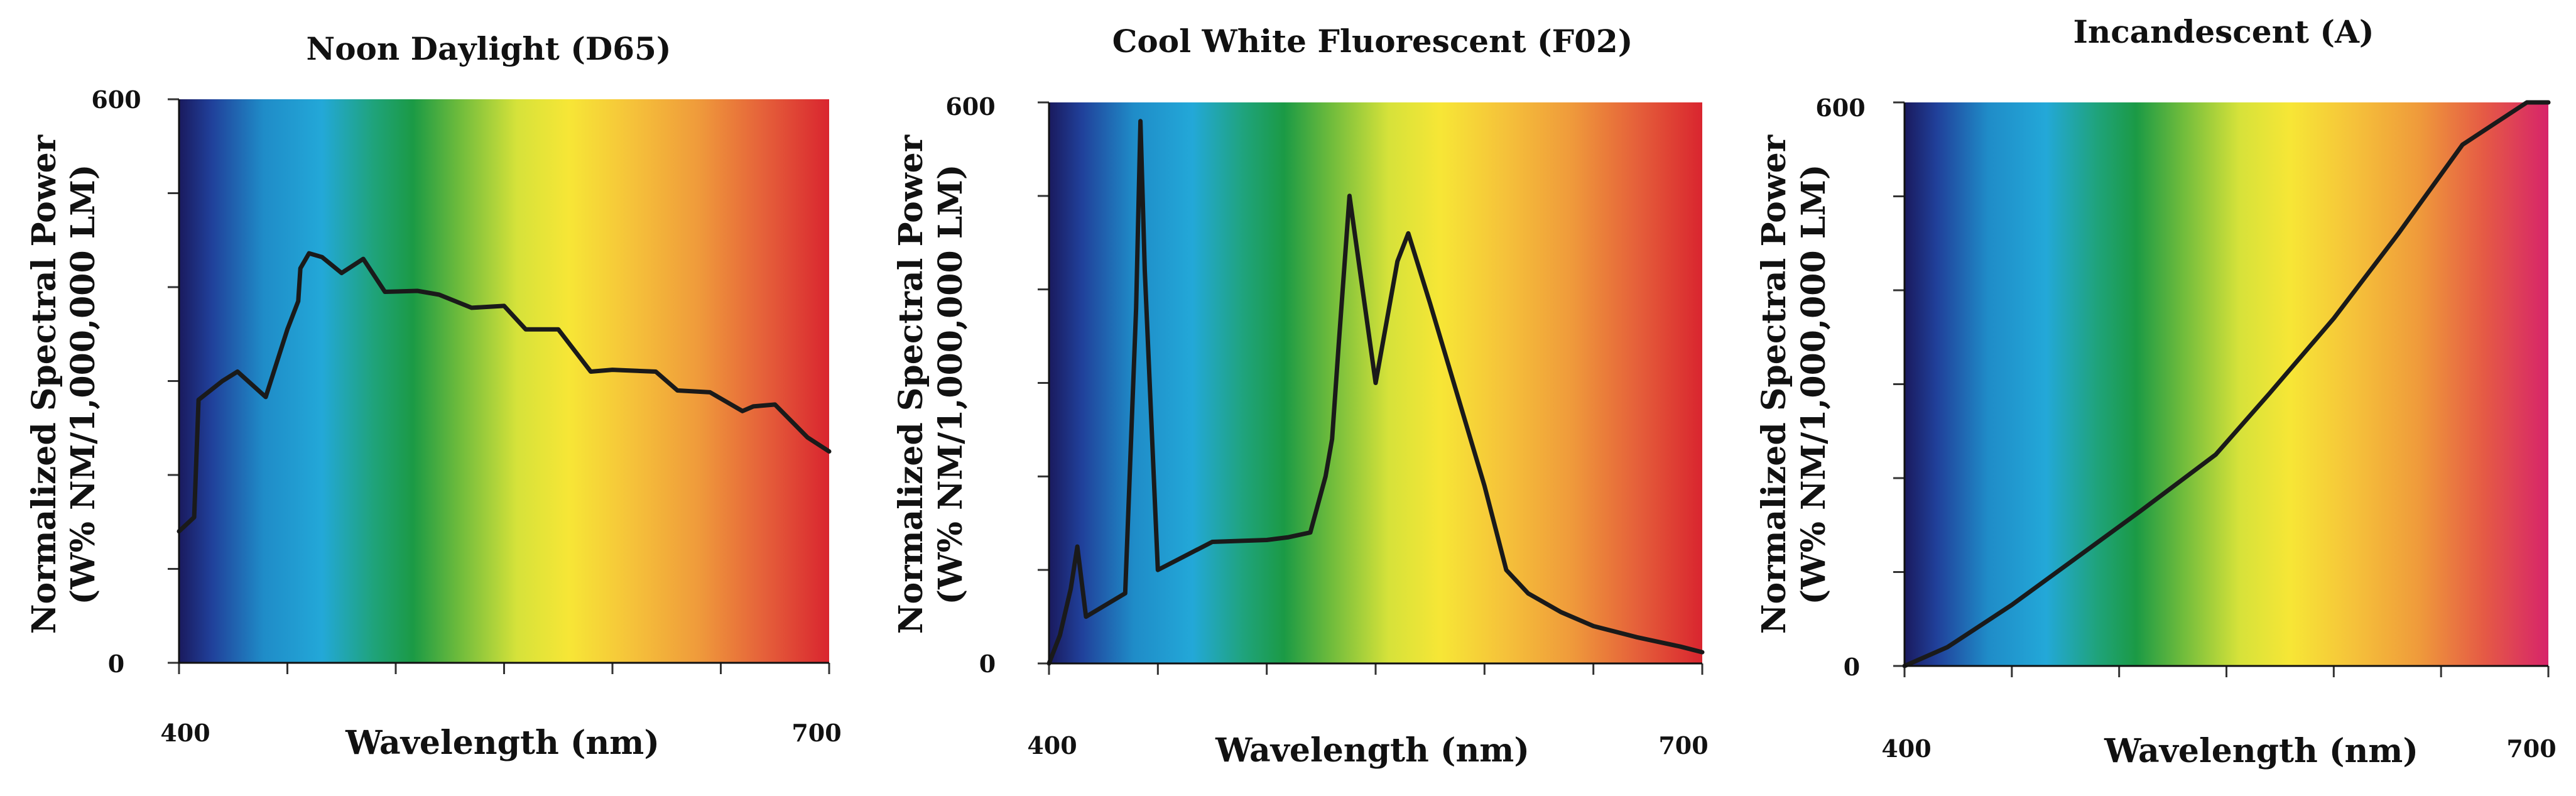  I want to click on series-line-d65, so click(504, 392).